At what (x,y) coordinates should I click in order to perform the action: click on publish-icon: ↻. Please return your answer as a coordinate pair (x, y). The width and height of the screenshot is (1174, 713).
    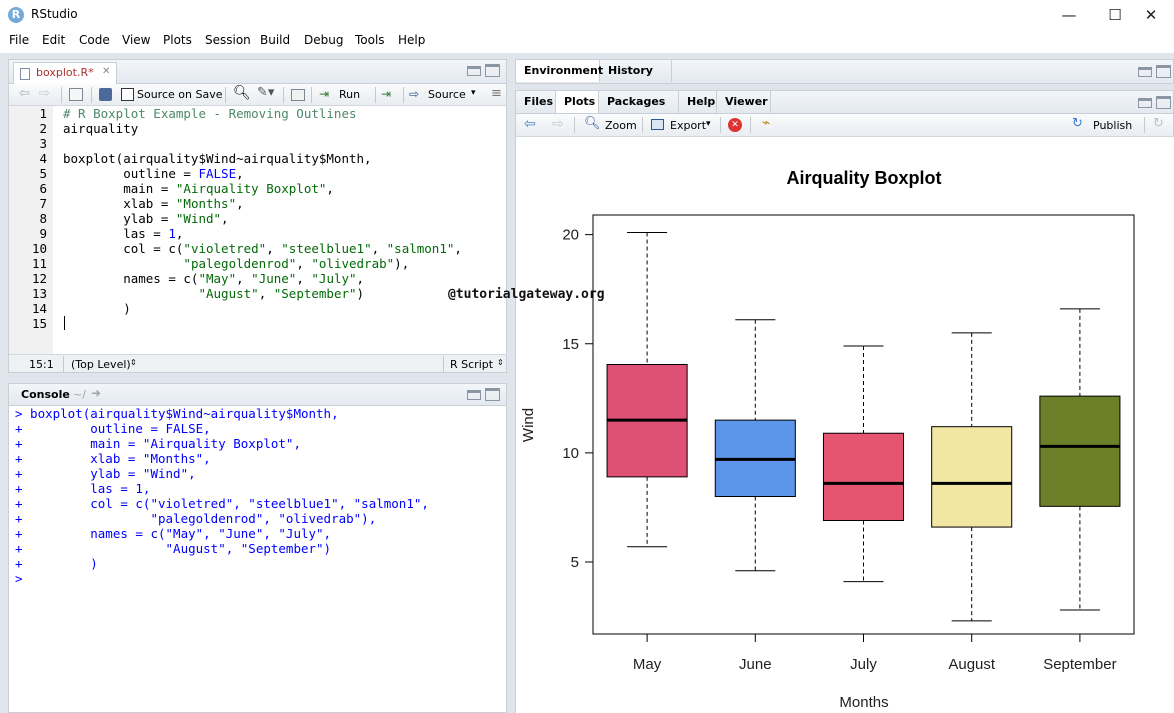
    Looking at the image, I should click on (1077, 123).